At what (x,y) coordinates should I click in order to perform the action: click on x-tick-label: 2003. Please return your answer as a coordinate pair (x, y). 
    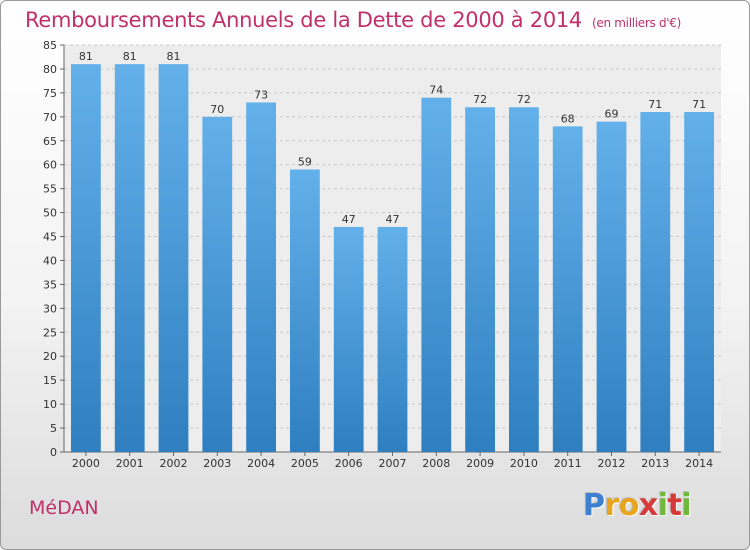
    Looking at the image, I should click on (217, 463).